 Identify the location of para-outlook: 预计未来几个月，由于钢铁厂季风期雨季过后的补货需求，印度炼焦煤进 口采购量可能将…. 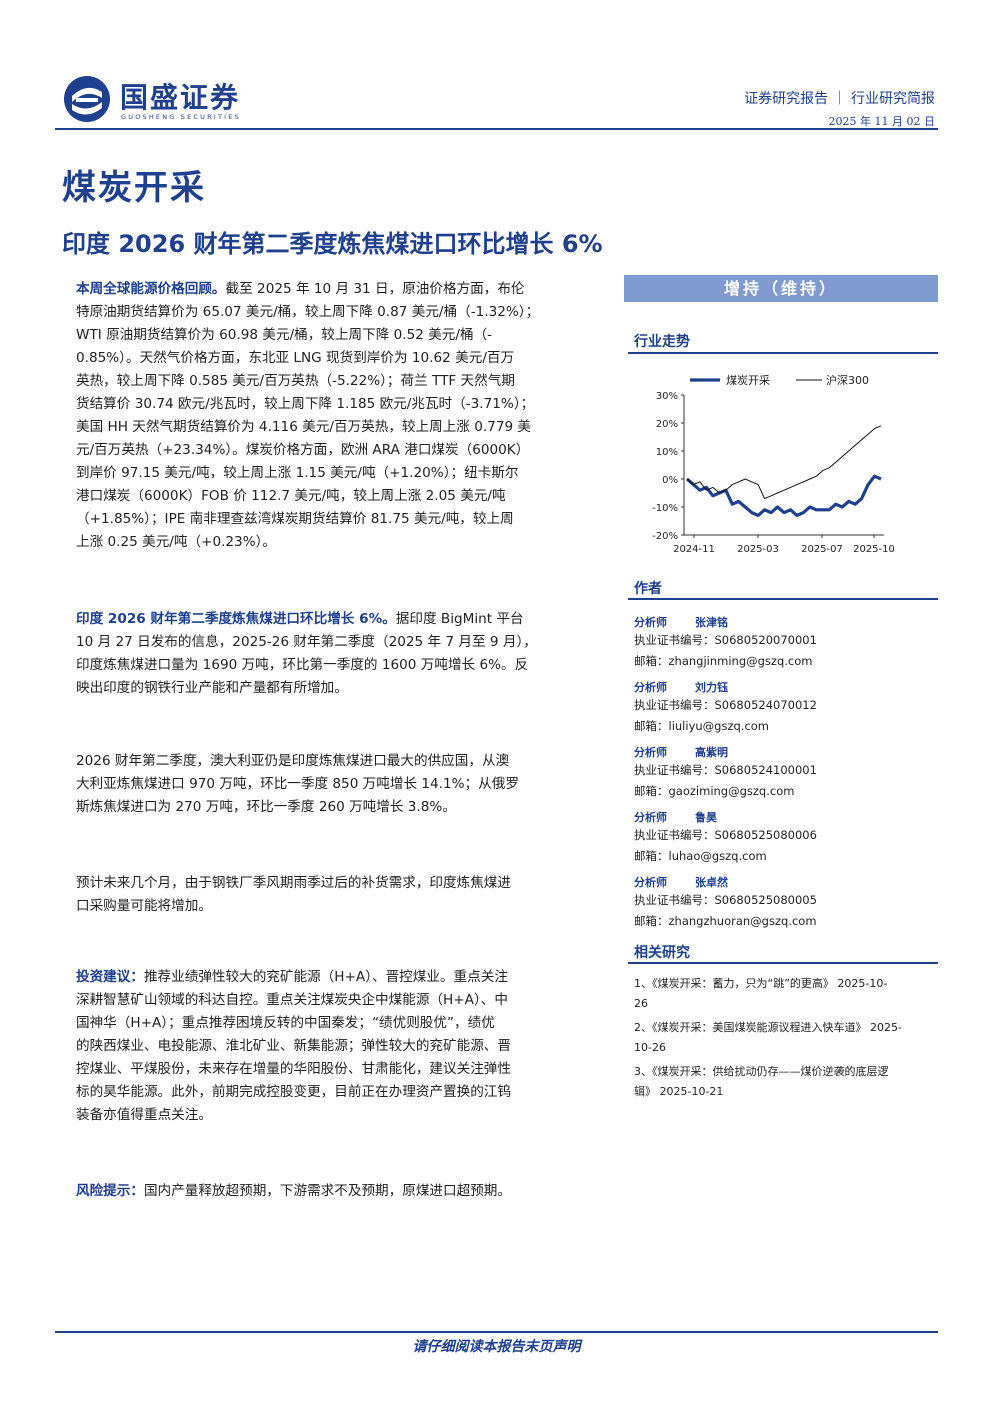
(340, 895).